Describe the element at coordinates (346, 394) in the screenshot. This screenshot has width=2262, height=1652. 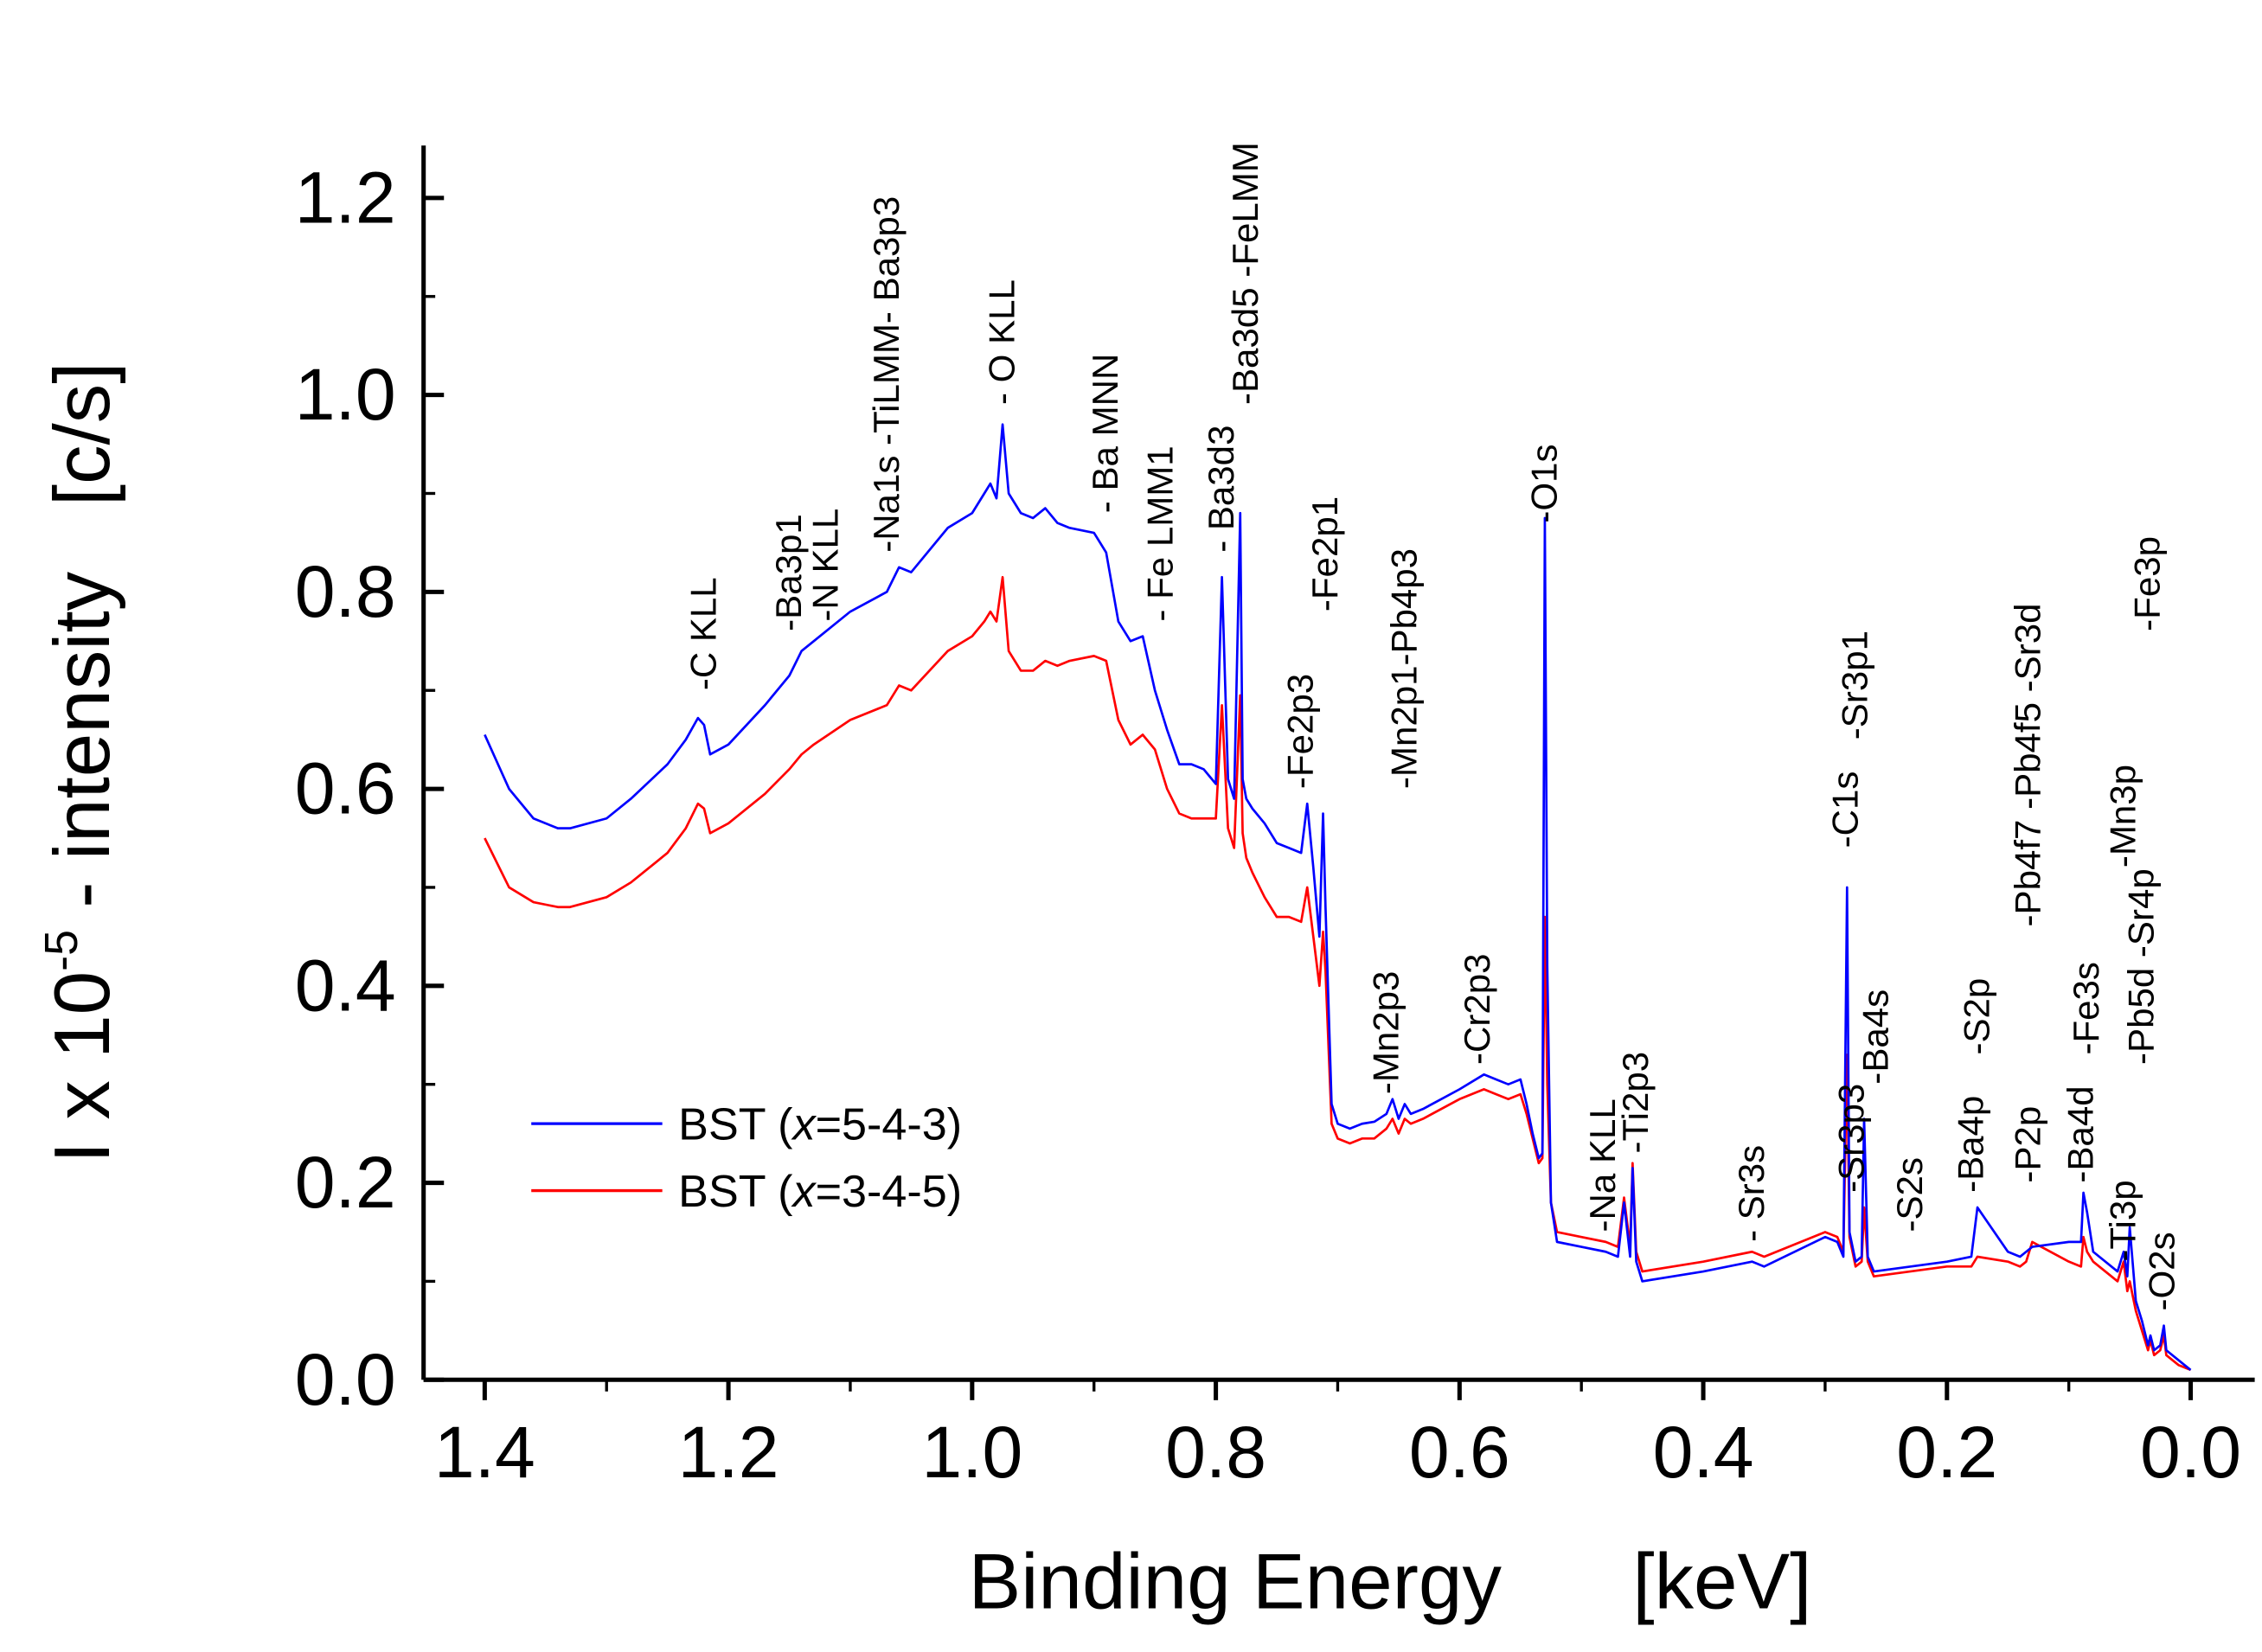
I see `y-tick-label: 1.0` at that location.